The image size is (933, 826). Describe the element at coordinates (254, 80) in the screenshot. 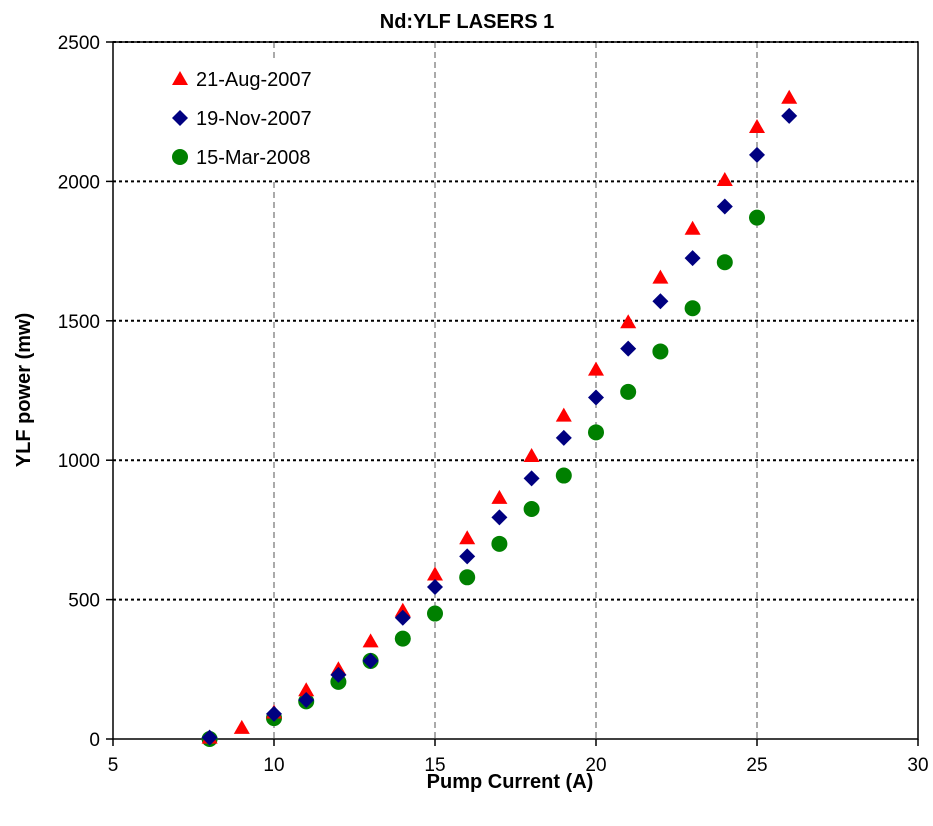

I see `legend-label: 21-Aug-2007` at that location.